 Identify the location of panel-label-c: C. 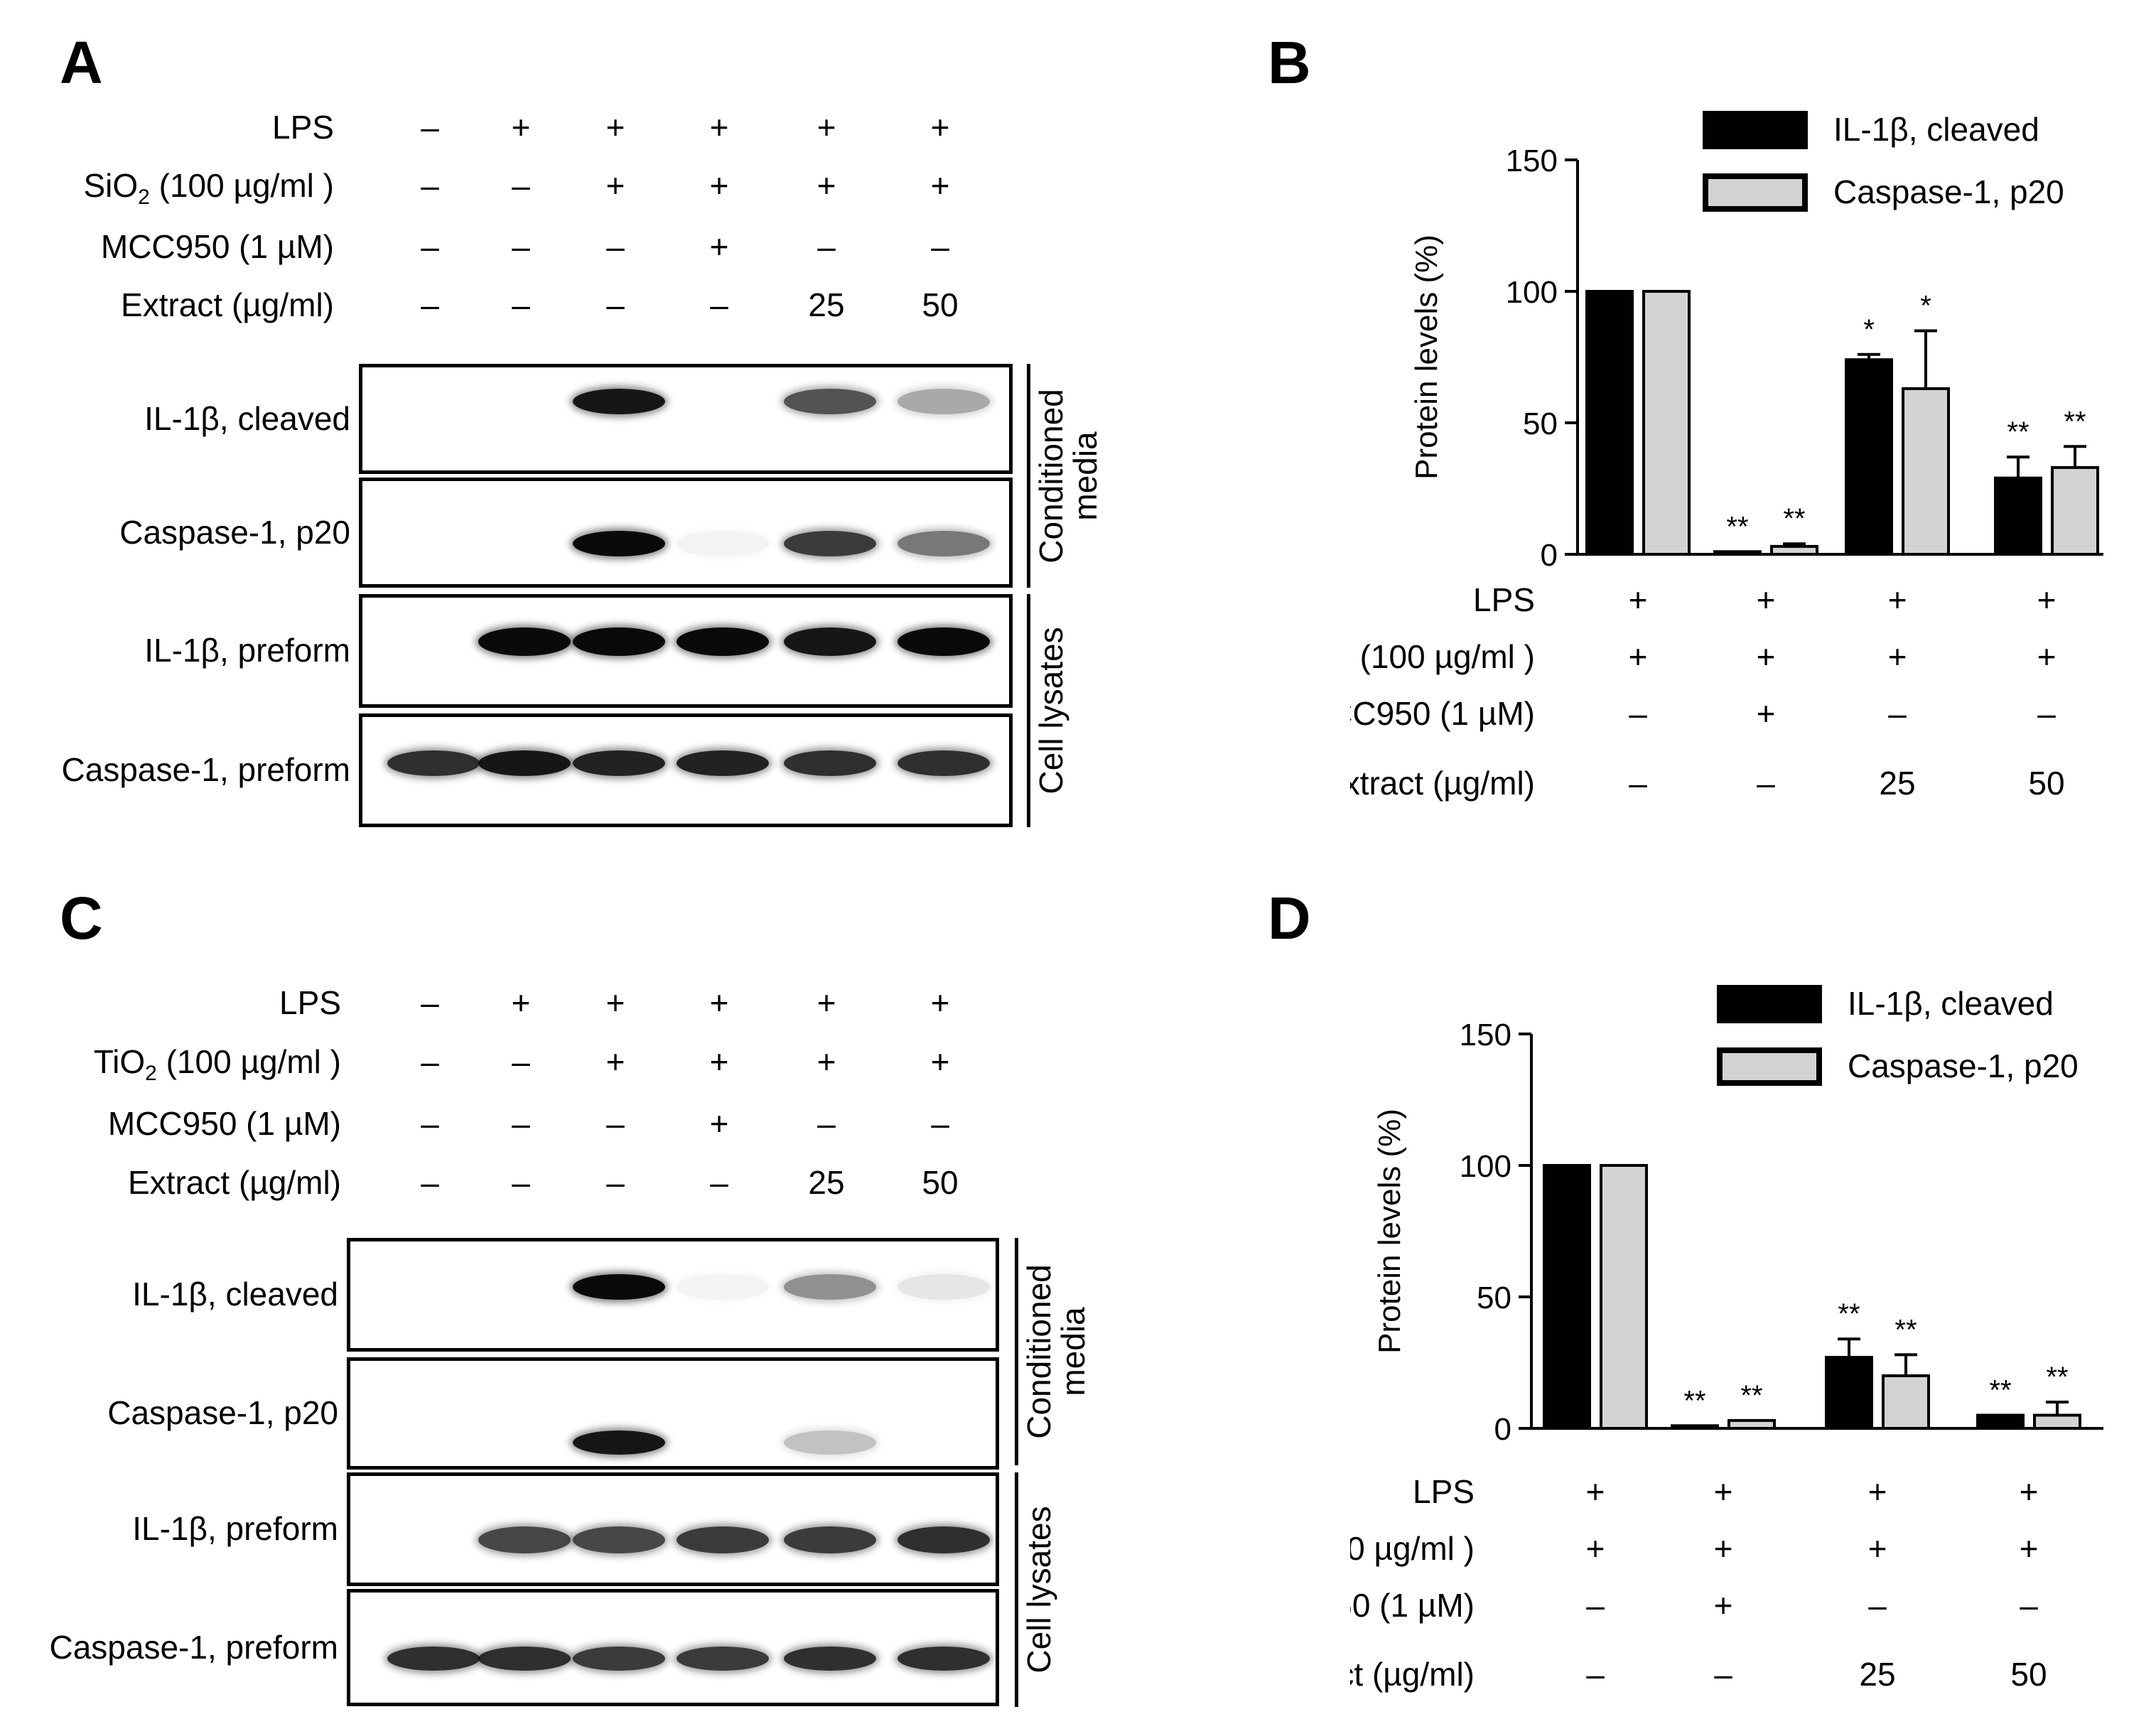
(81, 919).